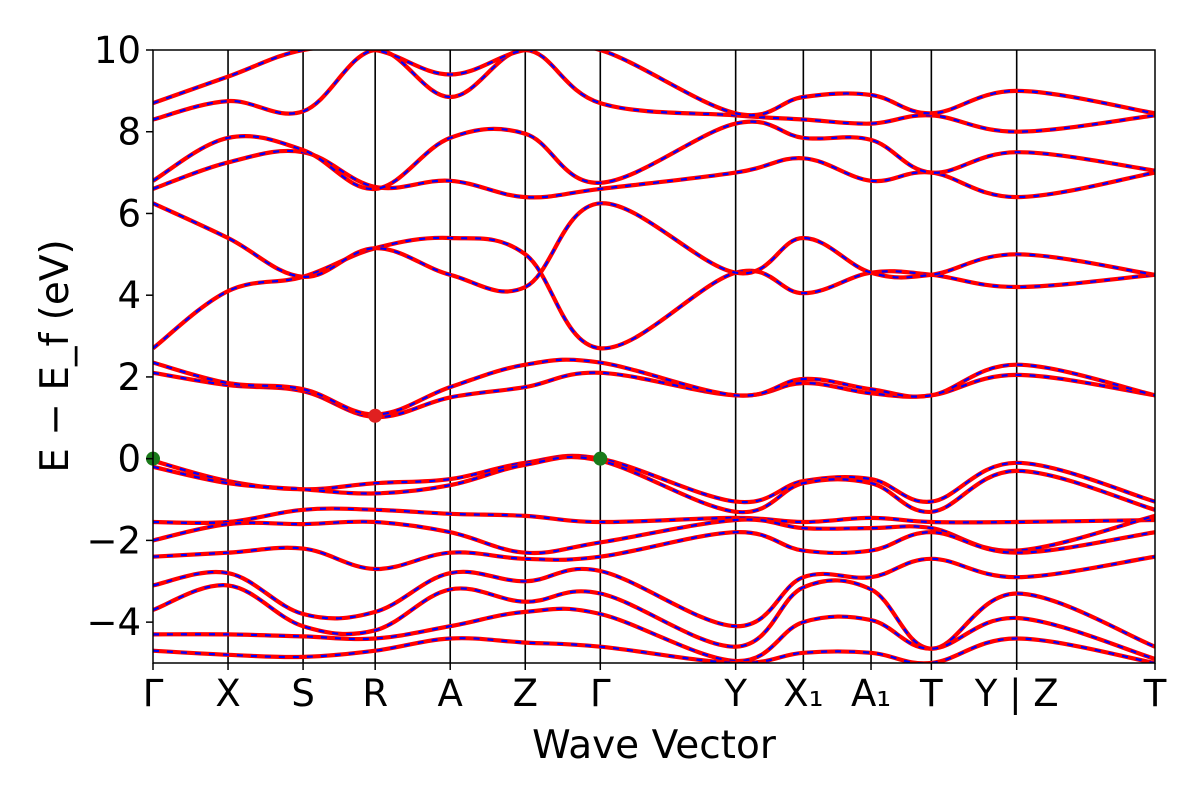  Describe the element at coordinates (375, 693) in the screenshot. I see `x-tick-label: R` at that location.